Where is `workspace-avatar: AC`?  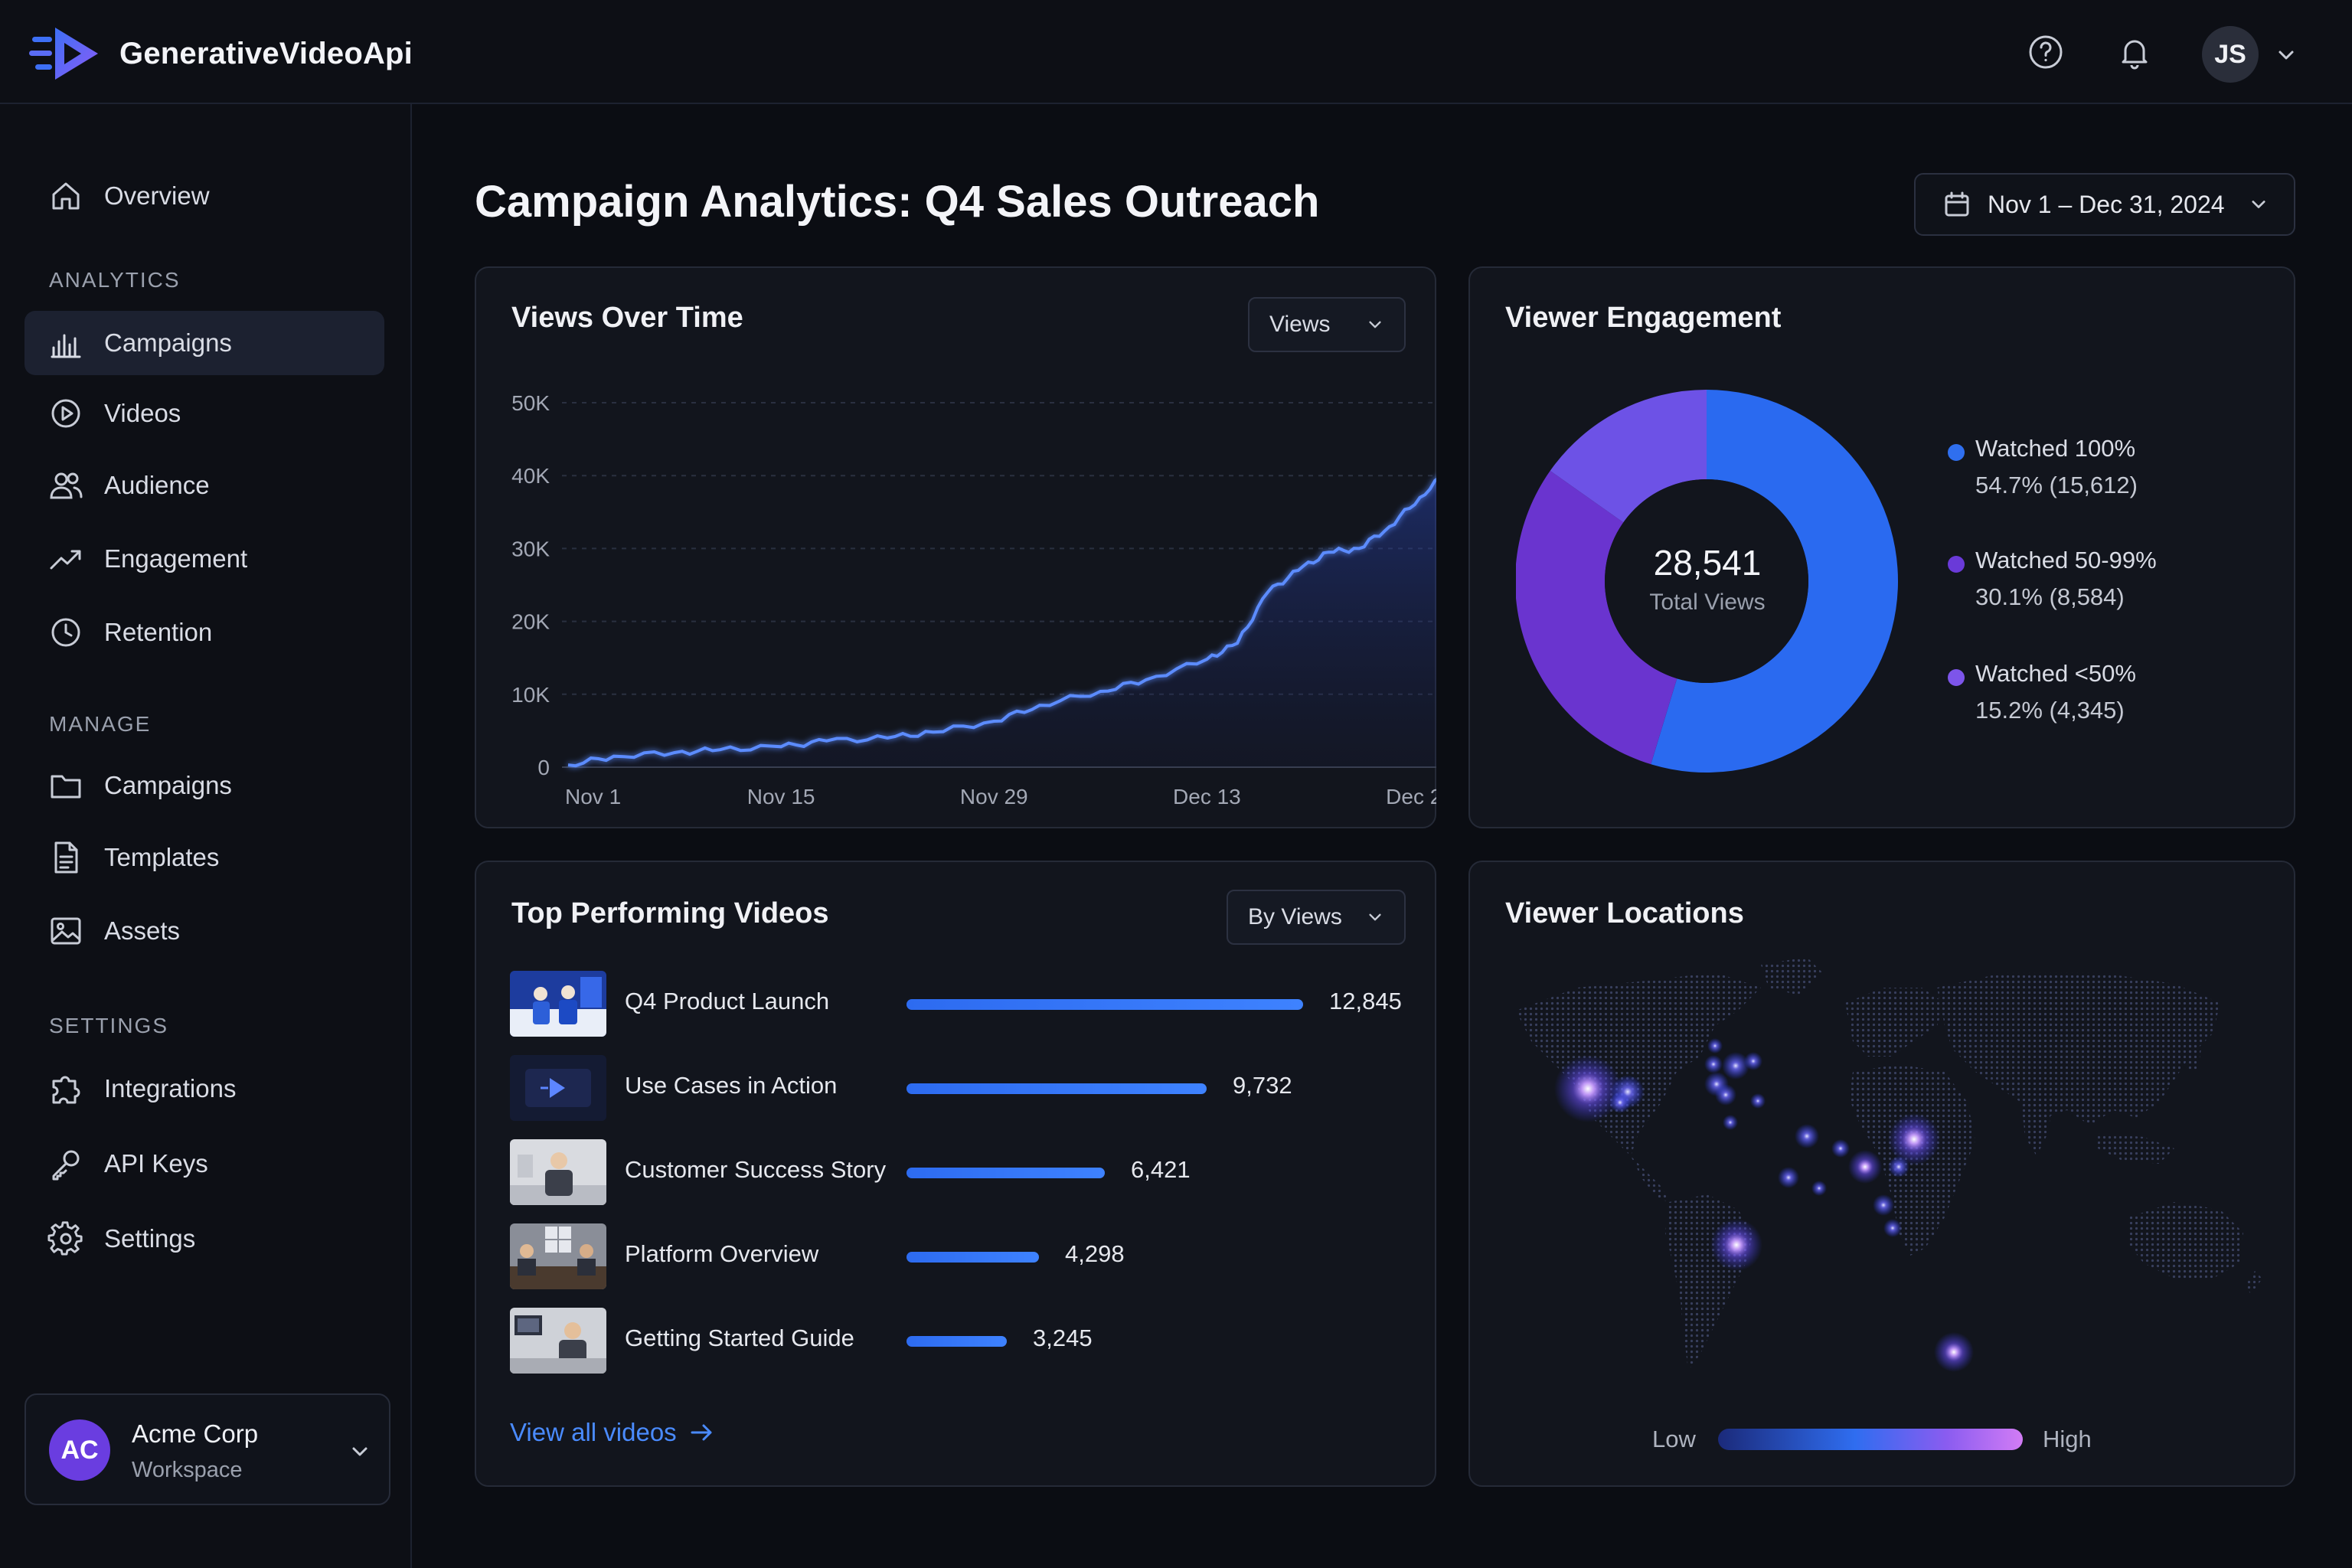
workspace-avatar: AC is located at coordinates (79, 1450).